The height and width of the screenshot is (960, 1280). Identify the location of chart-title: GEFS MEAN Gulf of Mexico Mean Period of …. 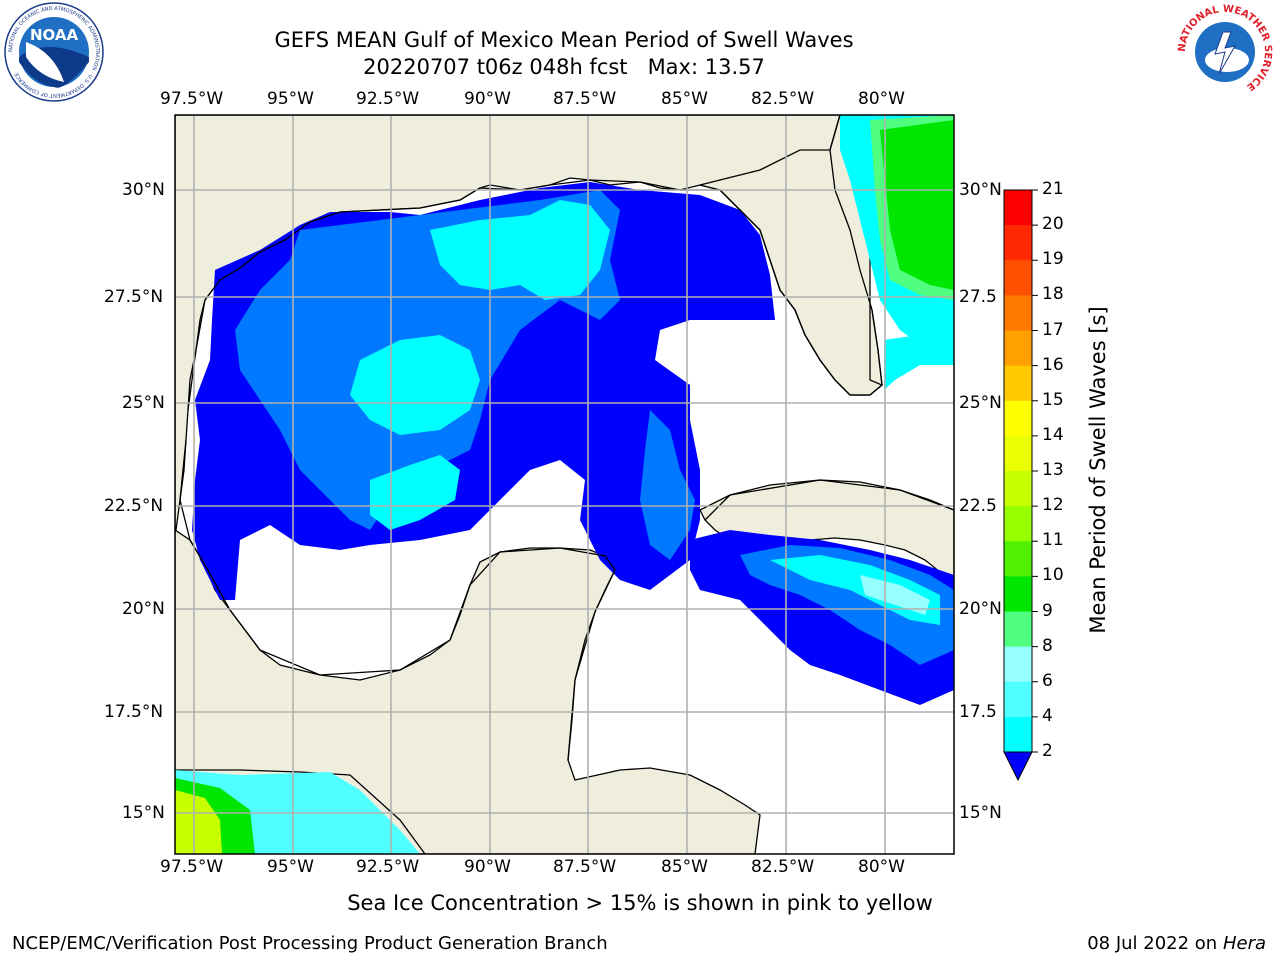
(564, 40).